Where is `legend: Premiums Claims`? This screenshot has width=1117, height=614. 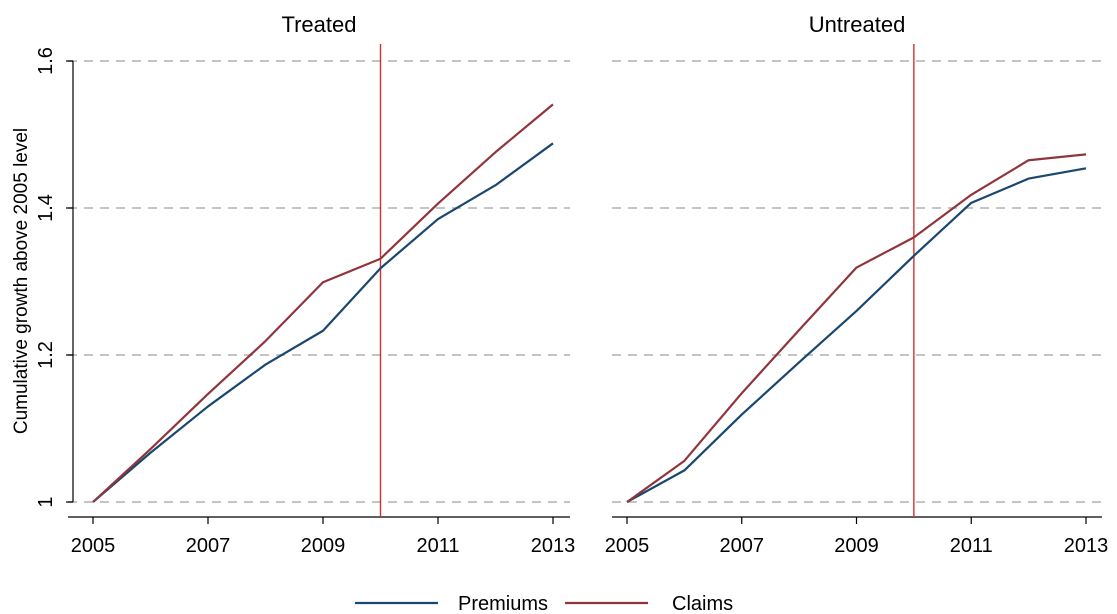 legend: Premiums Claims is located at coordinates (544, 603).